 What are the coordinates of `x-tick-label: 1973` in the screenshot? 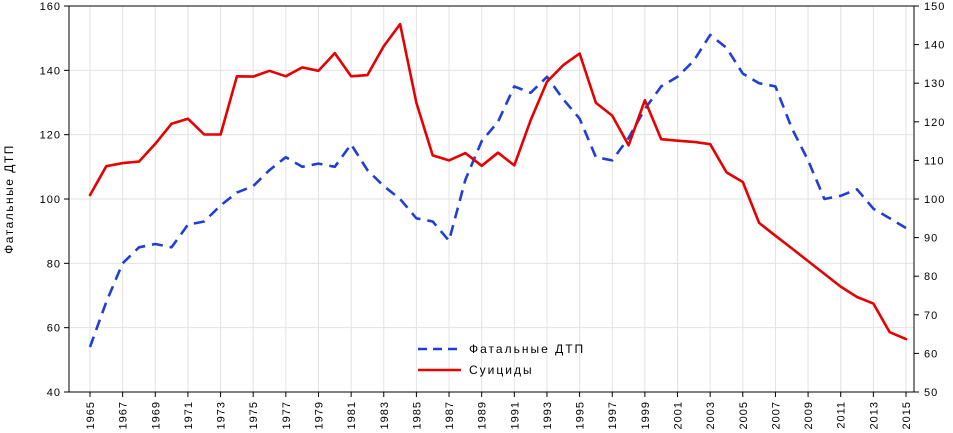 It's located at (222, 415).